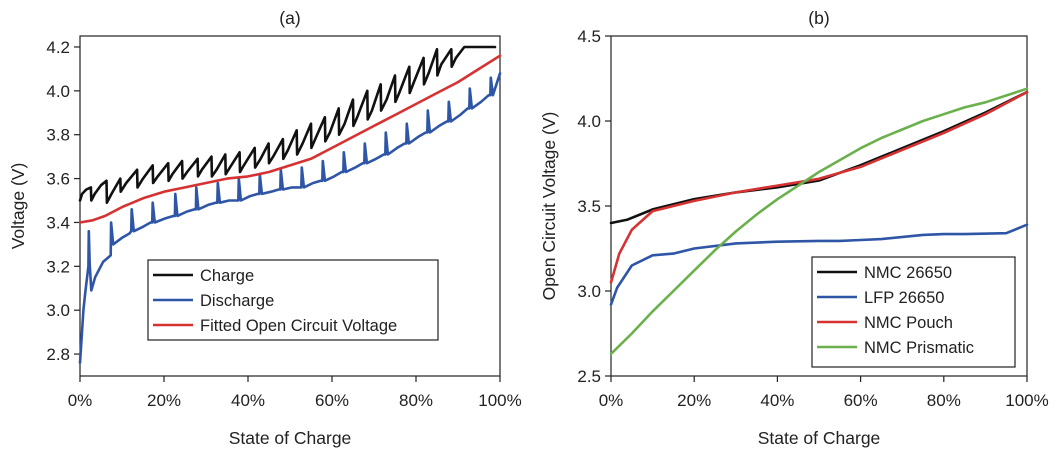  What do you see at coordinates (908, 323) in the screenshot?
I see `legend-label: NMC Pouch` at bounding box center [908, 323].